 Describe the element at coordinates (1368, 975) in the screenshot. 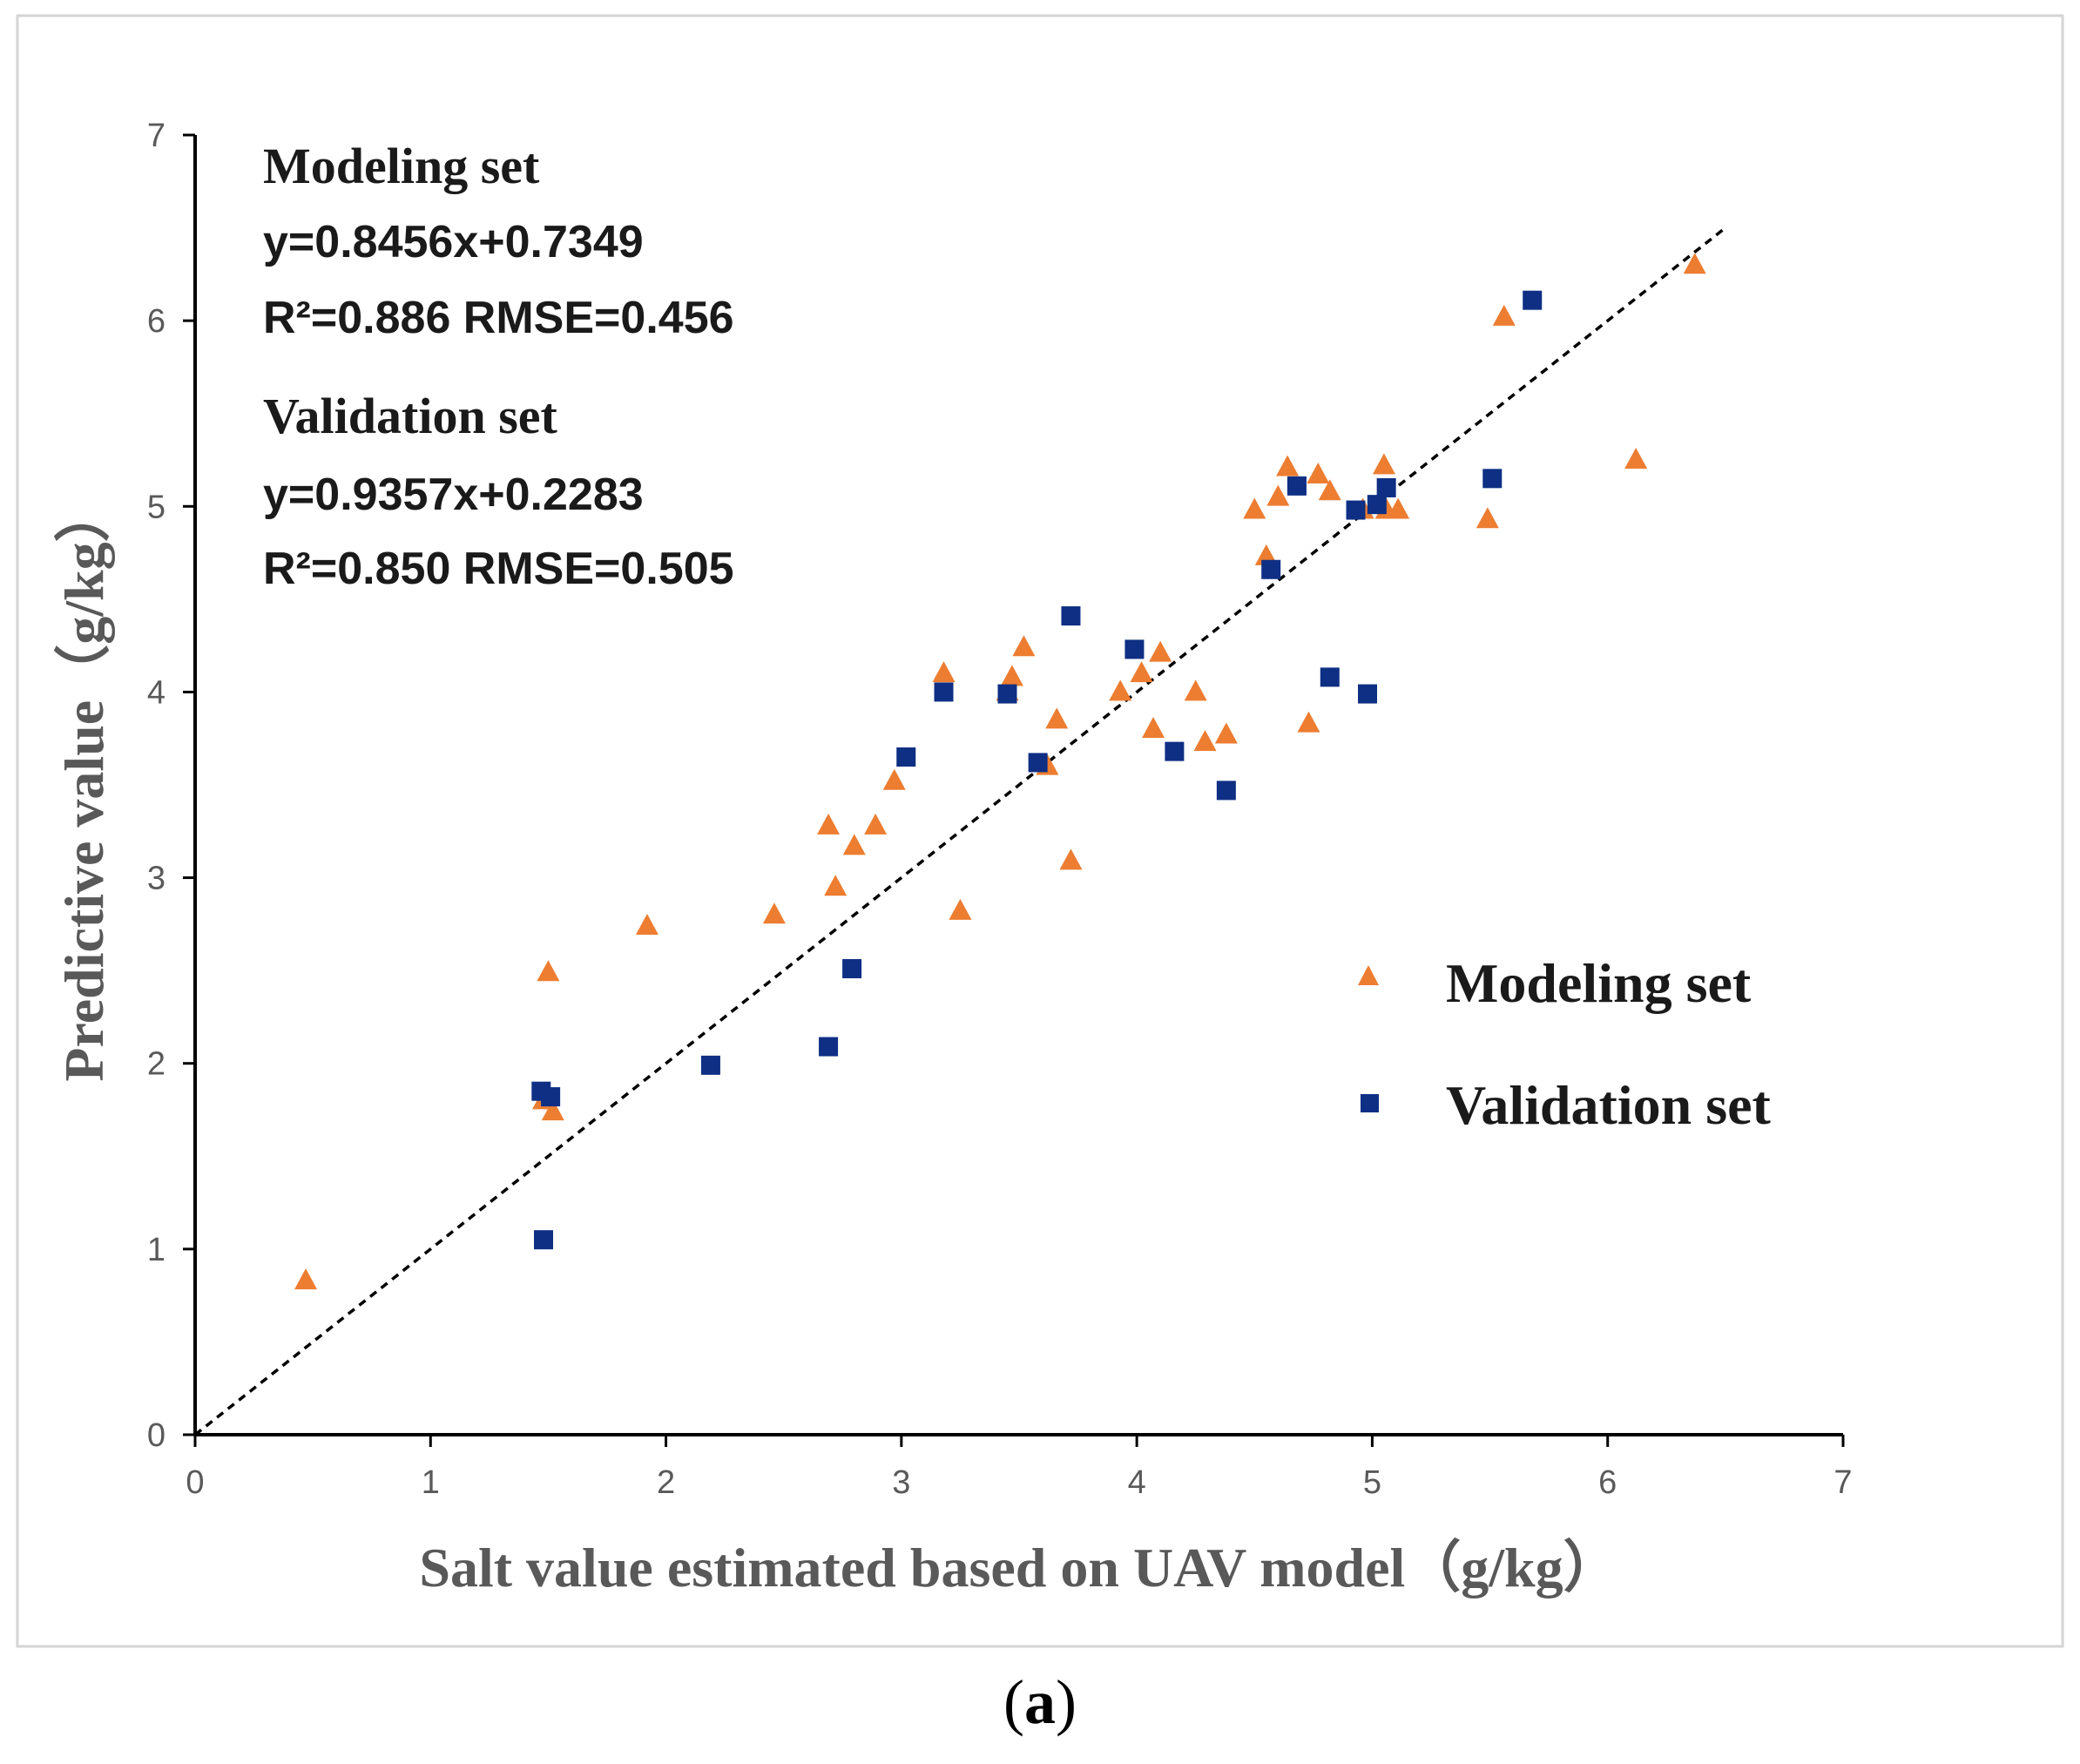

I see `legend-modeling-marker` at that location.